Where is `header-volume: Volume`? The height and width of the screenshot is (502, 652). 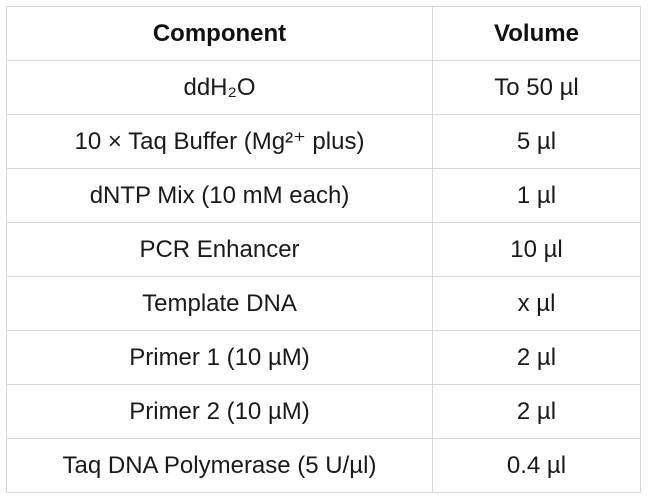
header-volume: Volume is located at coordinates (536, 33).